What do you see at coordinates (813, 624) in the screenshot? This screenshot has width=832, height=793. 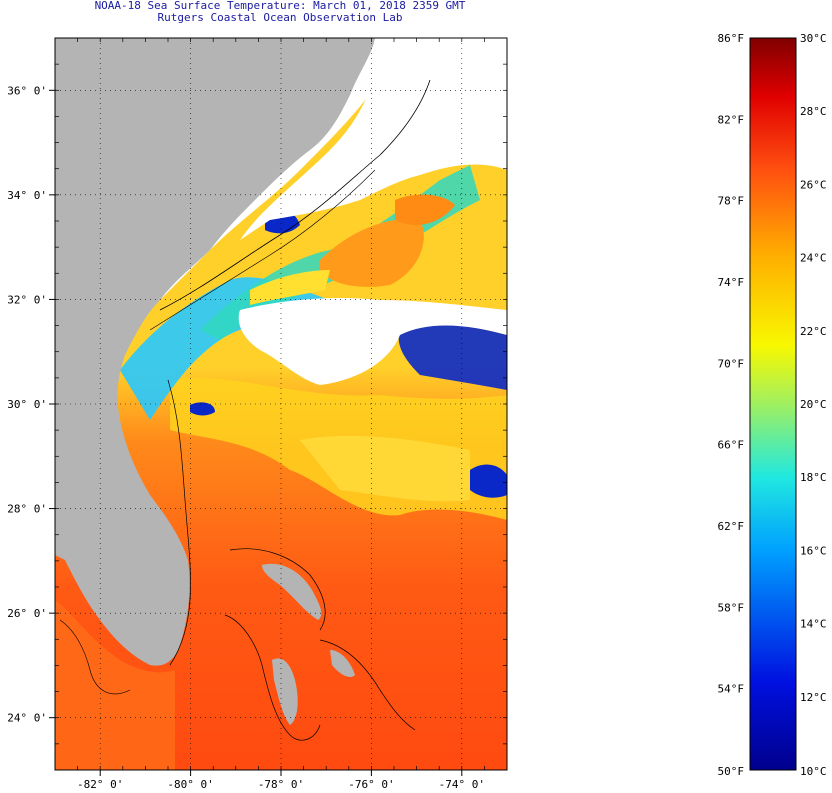 I see `colorbar-c-label: 14°C` at bounding box center [813, 624].